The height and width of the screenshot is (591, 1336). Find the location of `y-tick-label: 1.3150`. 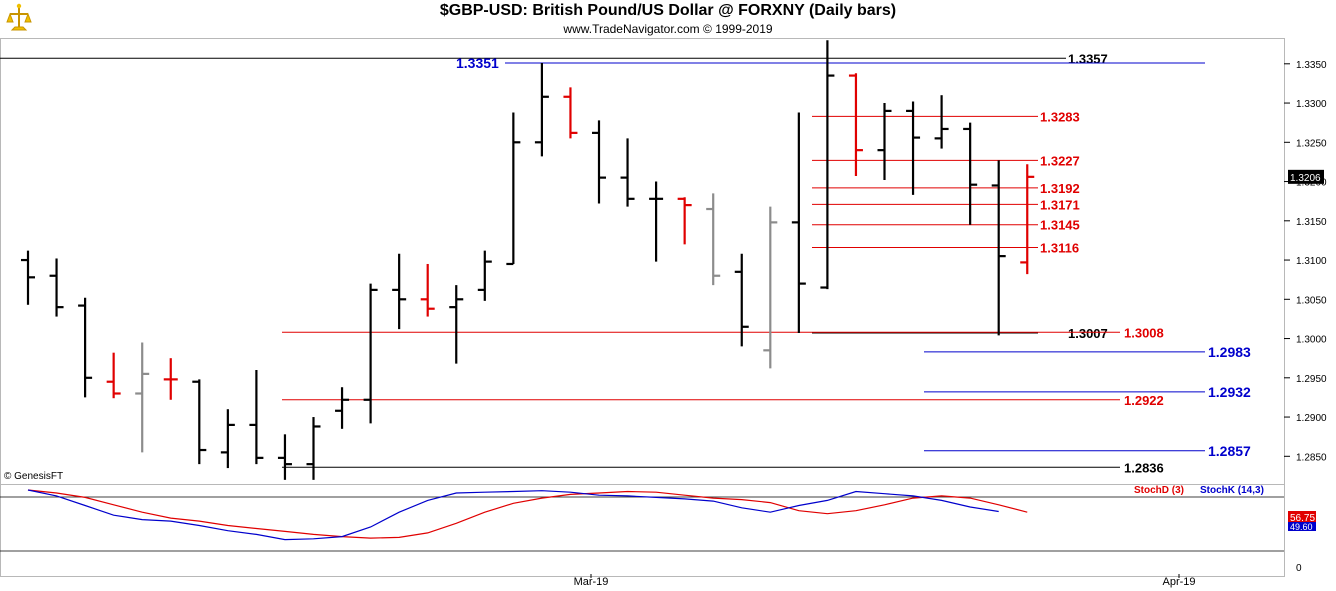

y-tick-label: 1.3150 is located at coordinates (1311, 222).